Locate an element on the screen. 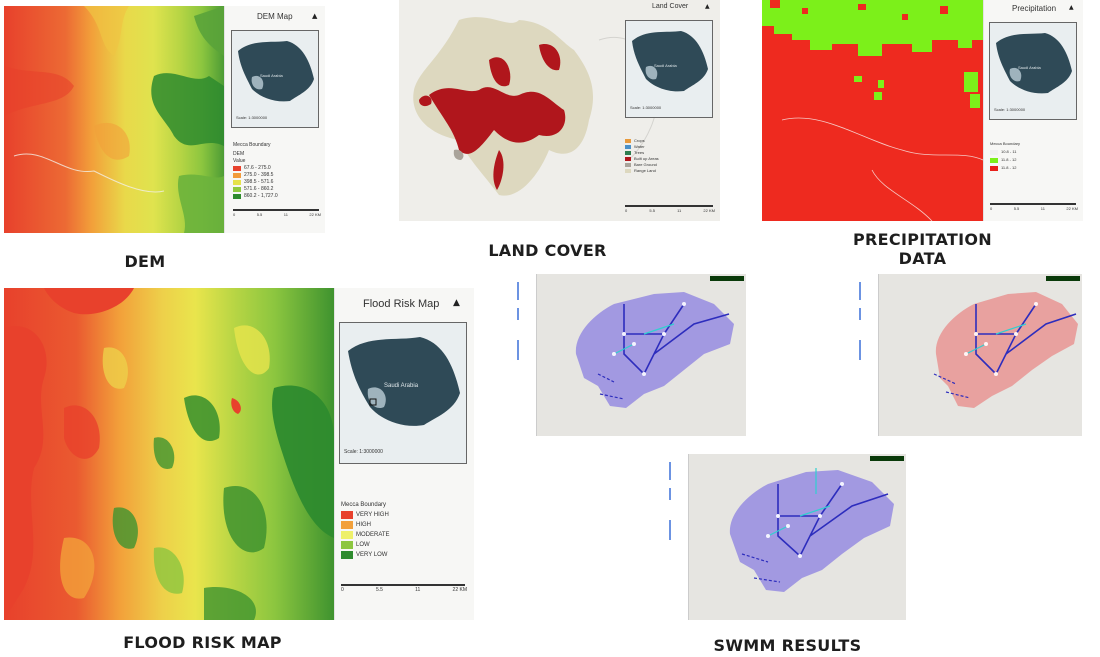  legend-item: 275.0 - 398.5 is located at coordinates (255, 175).